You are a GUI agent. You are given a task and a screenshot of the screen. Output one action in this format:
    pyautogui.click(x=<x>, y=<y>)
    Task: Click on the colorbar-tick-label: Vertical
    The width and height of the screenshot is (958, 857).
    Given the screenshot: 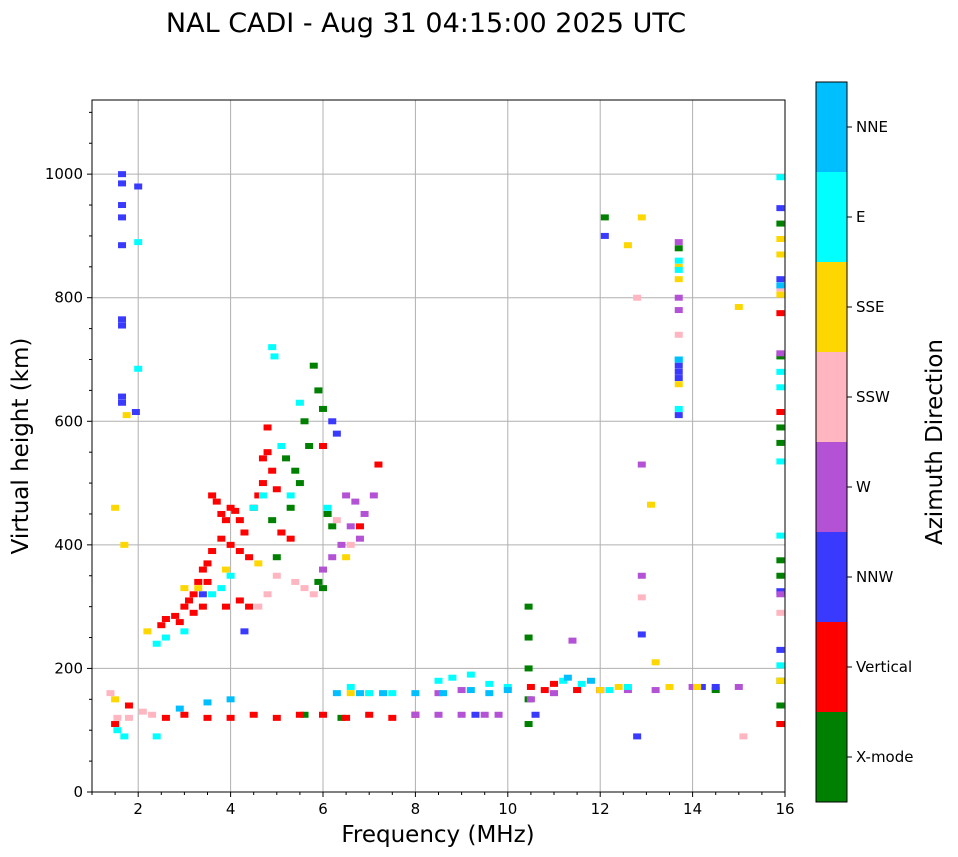 What is the action you would take?
    pyautogui.click(x=884, y=667)
    